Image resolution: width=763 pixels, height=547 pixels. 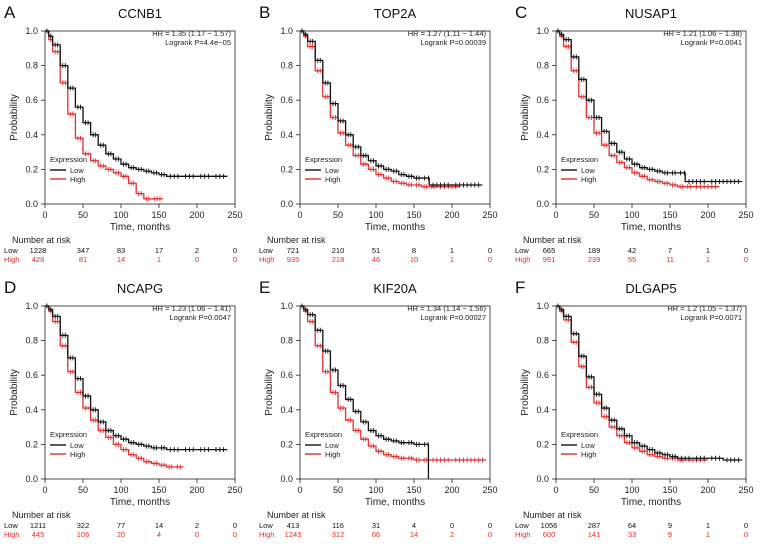 What do you see at coordinates (594, 259) in the screenshot?
I see `risk-count-high: 239` at bounding box center [594, 259].